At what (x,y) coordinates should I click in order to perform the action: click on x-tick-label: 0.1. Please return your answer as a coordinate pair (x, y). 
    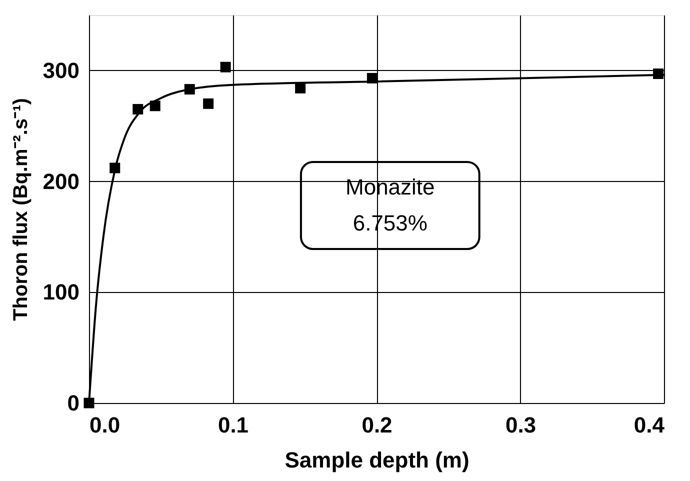
    Looking at the image, I should click on (233, 425).